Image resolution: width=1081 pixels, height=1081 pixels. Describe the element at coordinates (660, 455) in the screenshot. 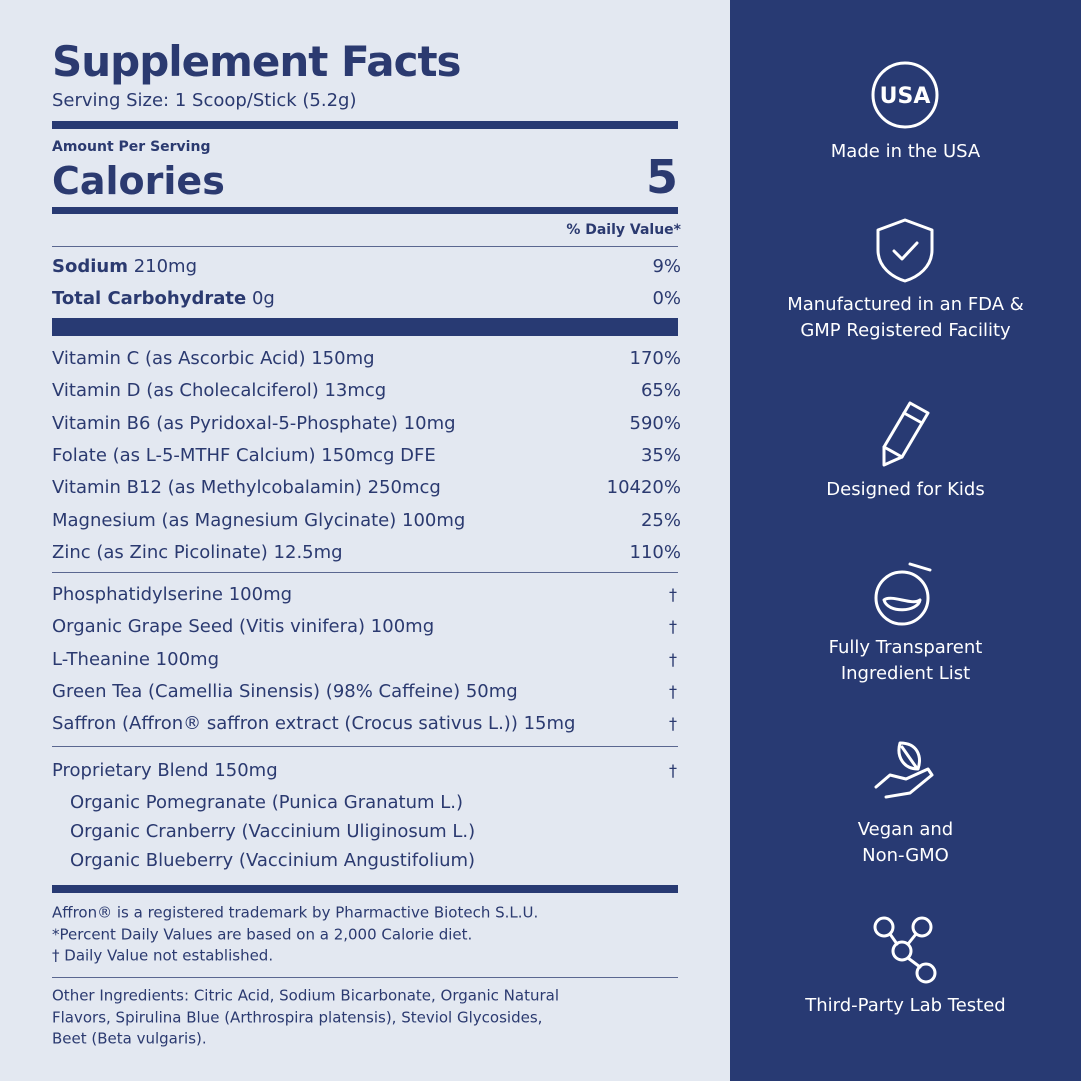

I see `vitamin-dv: 35%` at that location.